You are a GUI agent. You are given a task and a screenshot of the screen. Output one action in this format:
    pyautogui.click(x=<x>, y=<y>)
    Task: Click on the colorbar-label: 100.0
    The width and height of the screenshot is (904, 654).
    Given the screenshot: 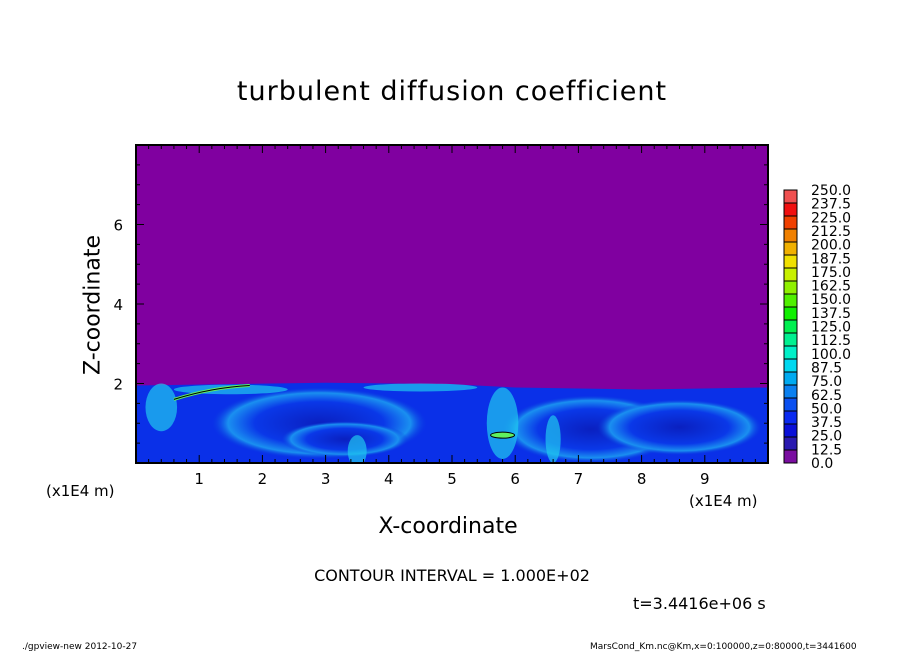 What is the action you would take?
    pyautogui.click(x=831, y=355)
    